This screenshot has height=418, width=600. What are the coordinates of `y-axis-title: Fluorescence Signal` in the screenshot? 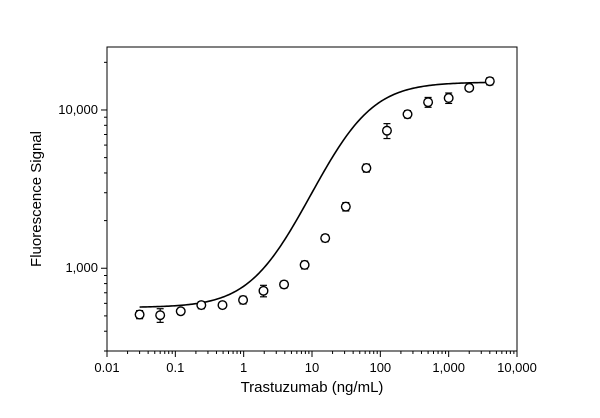 It's located at (36, 199).